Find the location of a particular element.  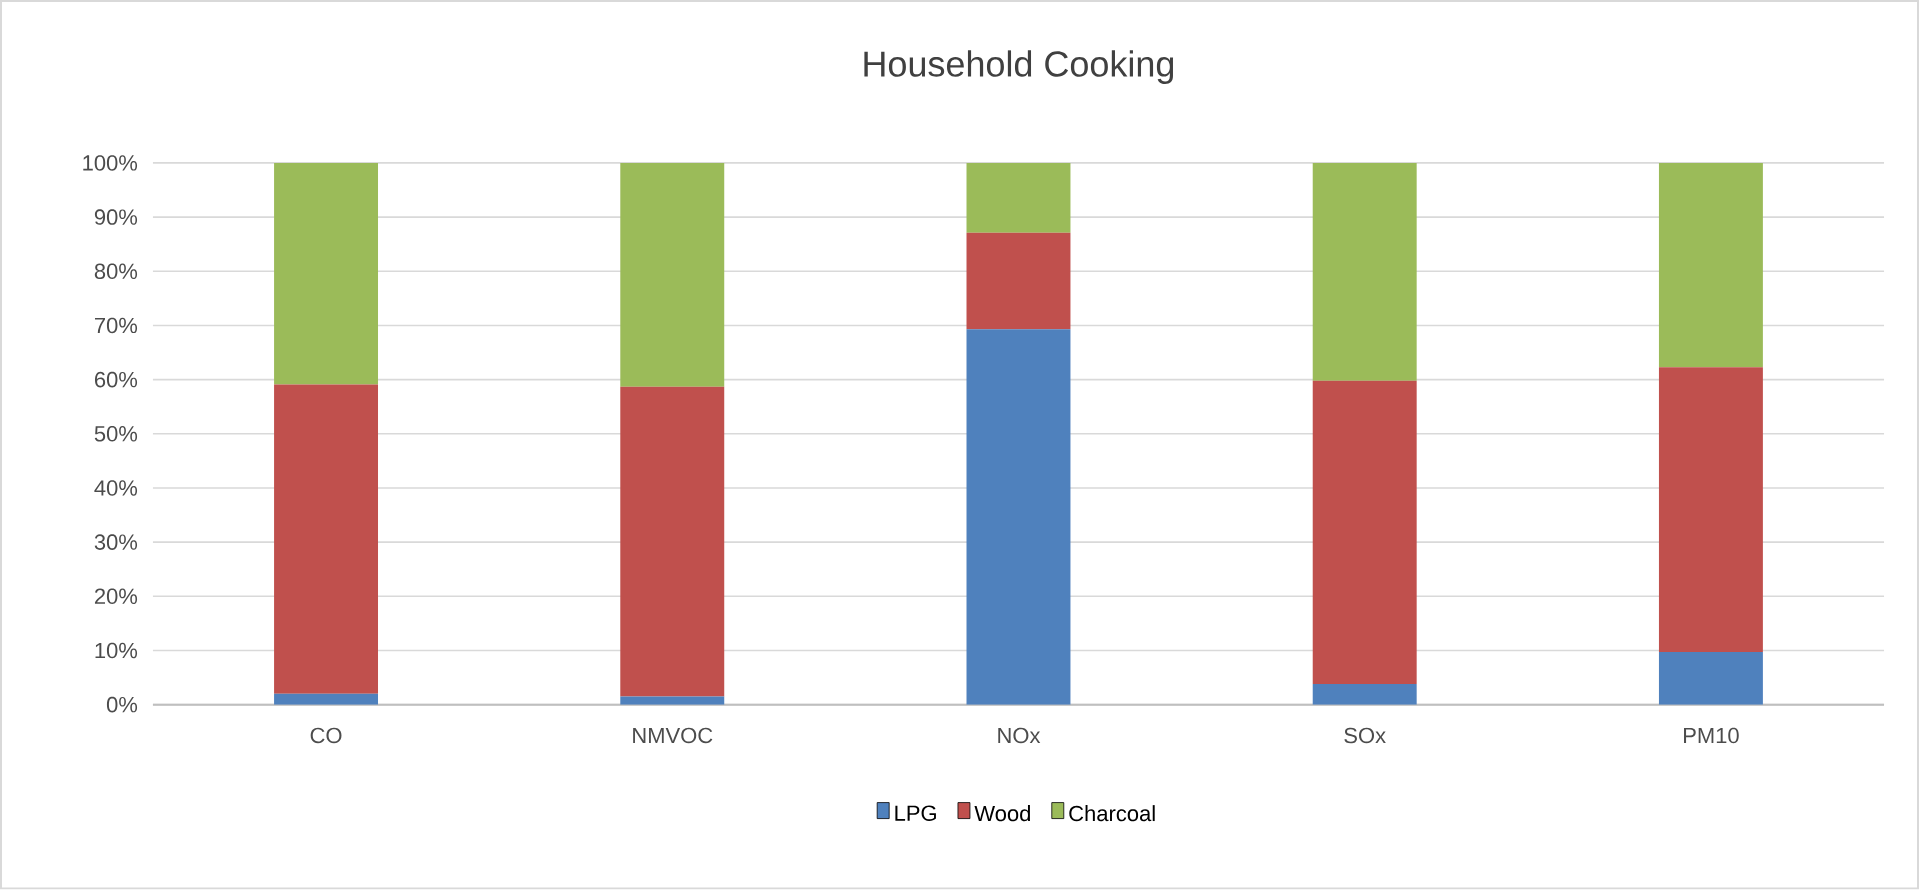

y-tick-label: 40% is located at coordinates (116, 488).